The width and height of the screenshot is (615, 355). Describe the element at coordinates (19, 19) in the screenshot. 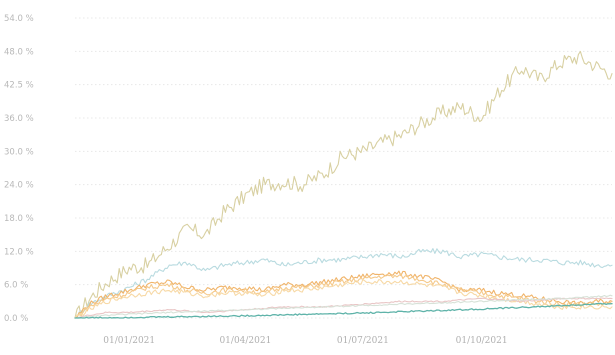

I see `y-tick-label: 54.0 %` at that location.